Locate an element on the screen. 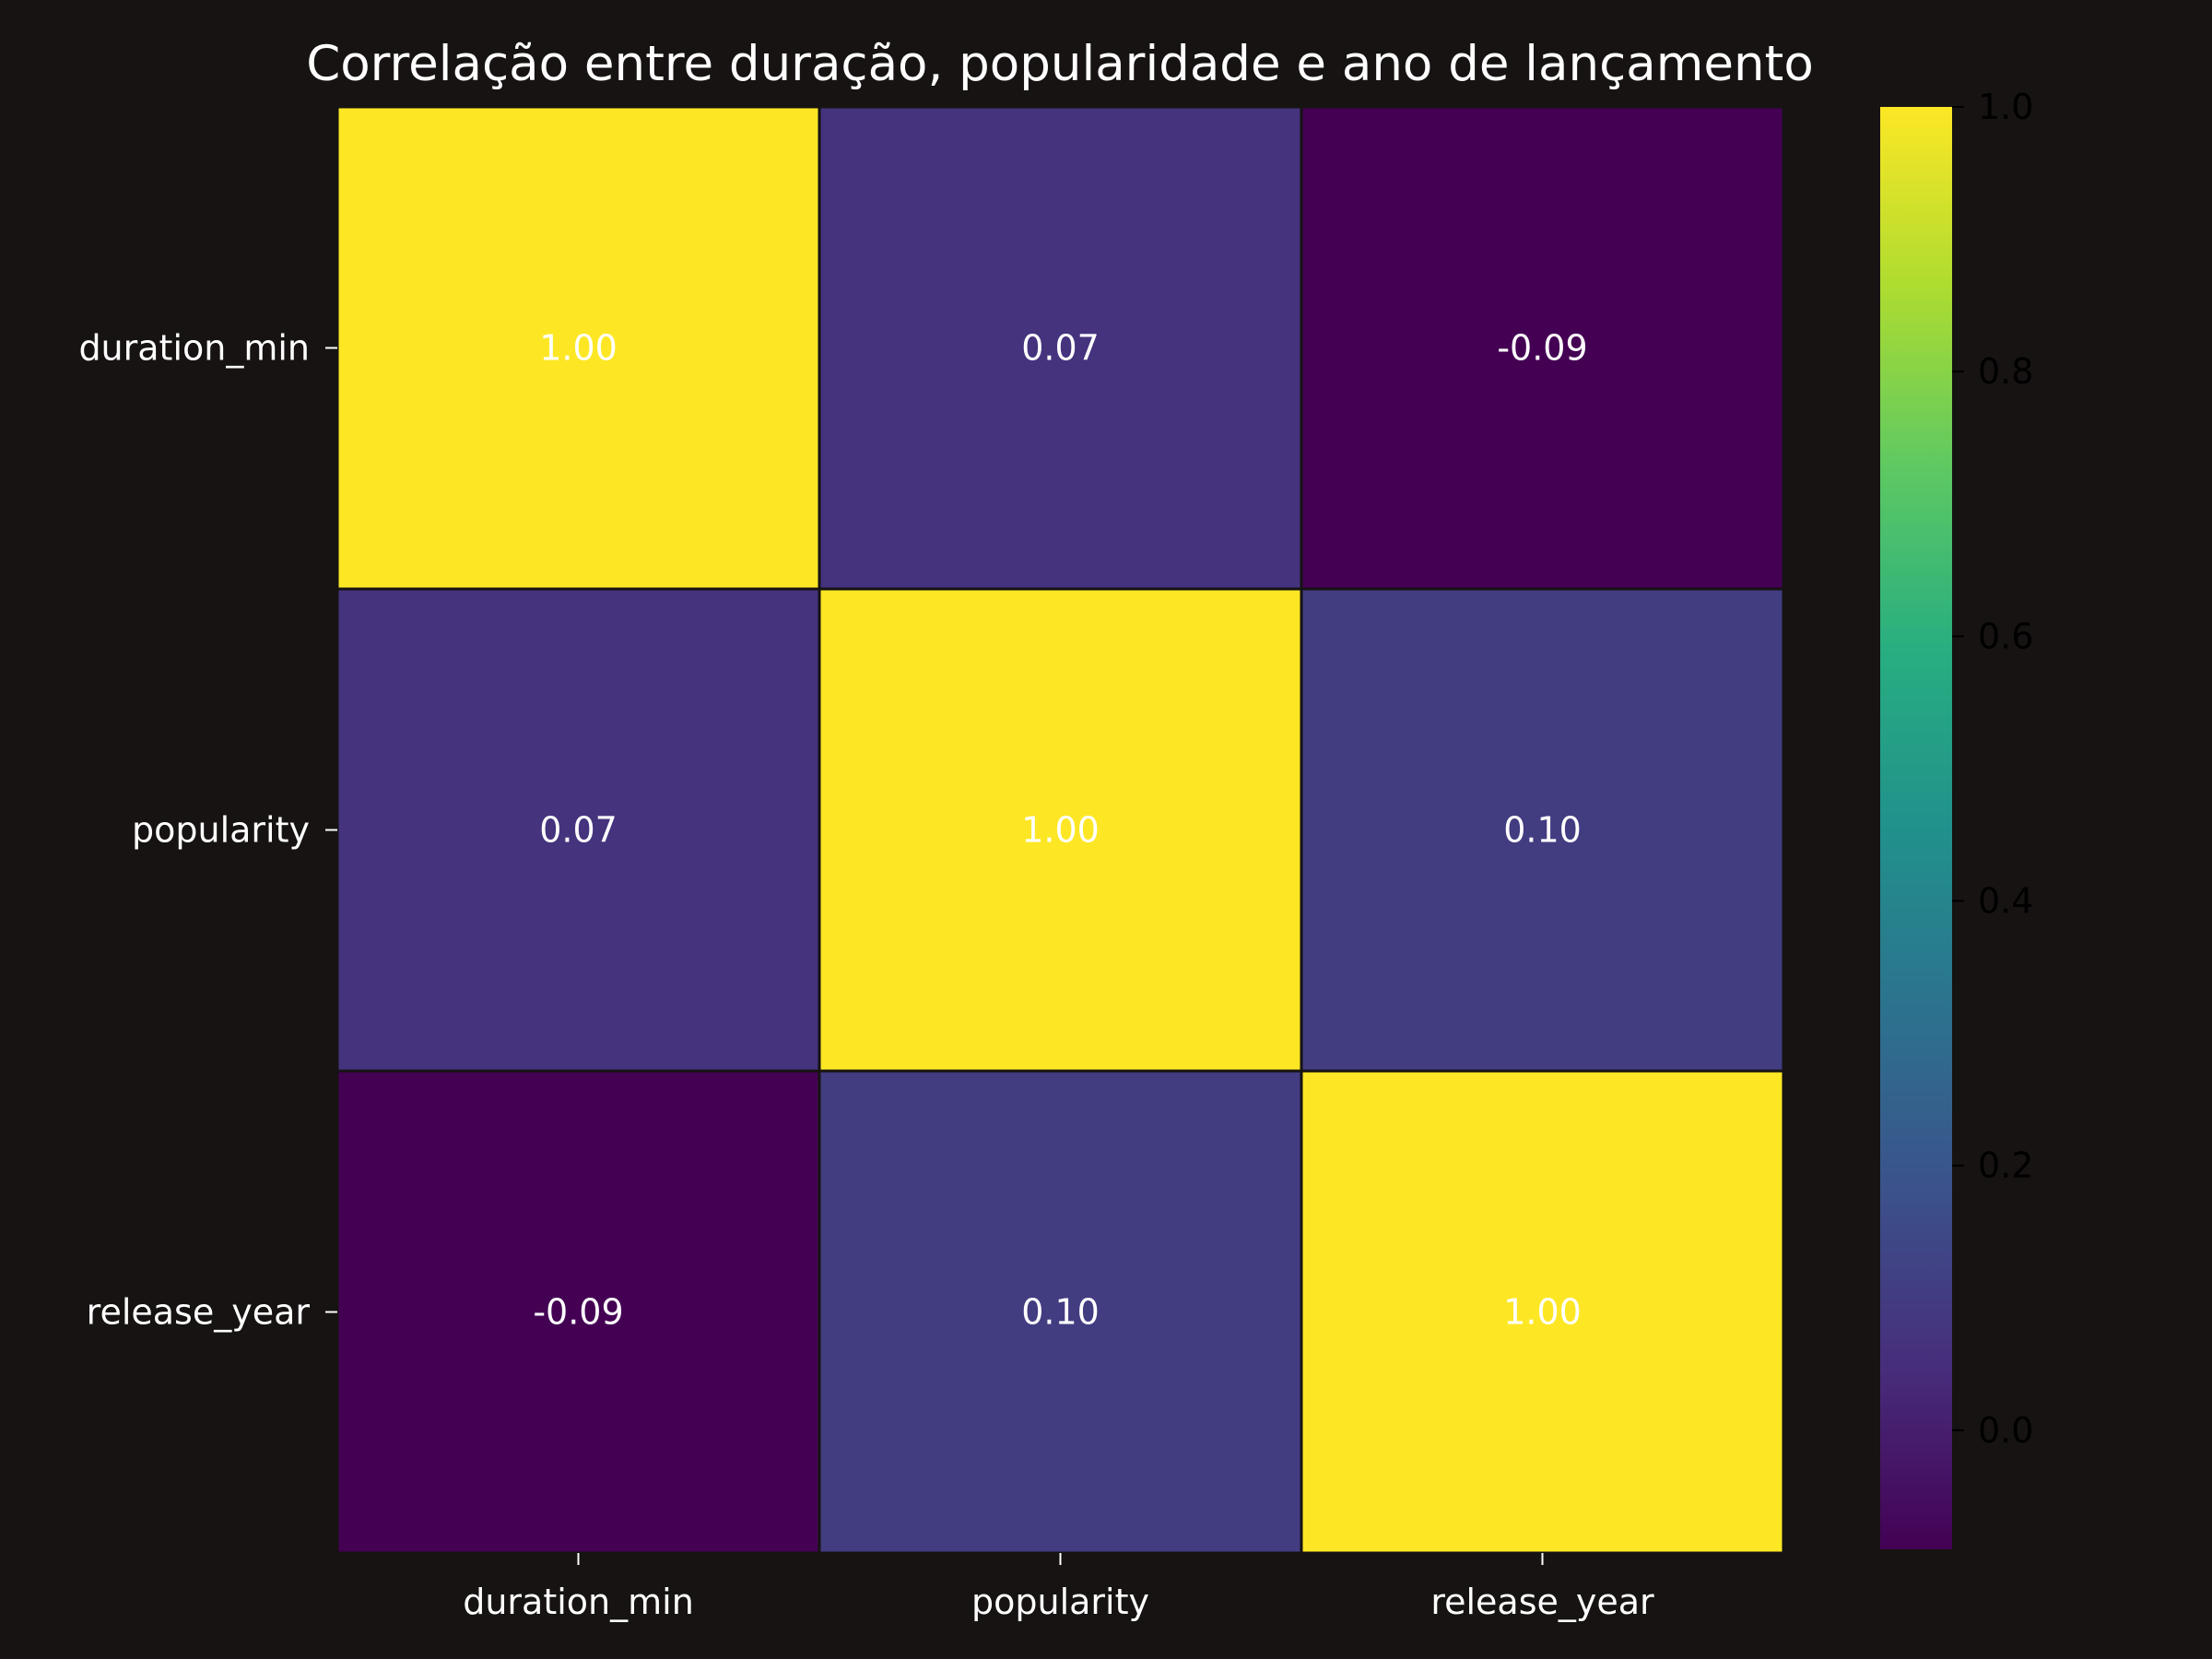 The height and width of the screenshot is (1659, 2212). y-axis-tick-label: release_year is located at coordinates (199, 1312).